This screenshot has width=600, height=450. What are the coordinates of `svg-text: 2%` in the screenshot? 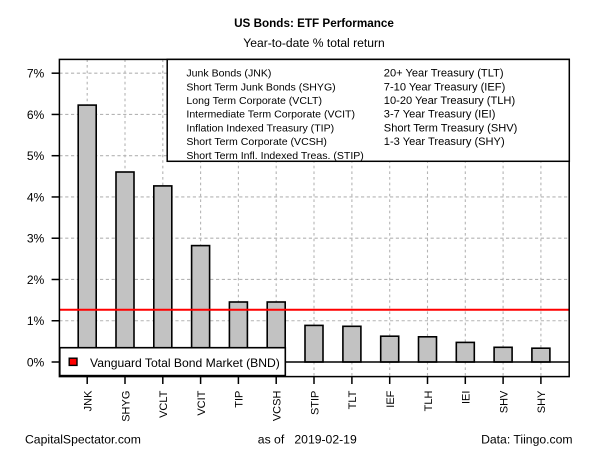 It's located at (36, 280).